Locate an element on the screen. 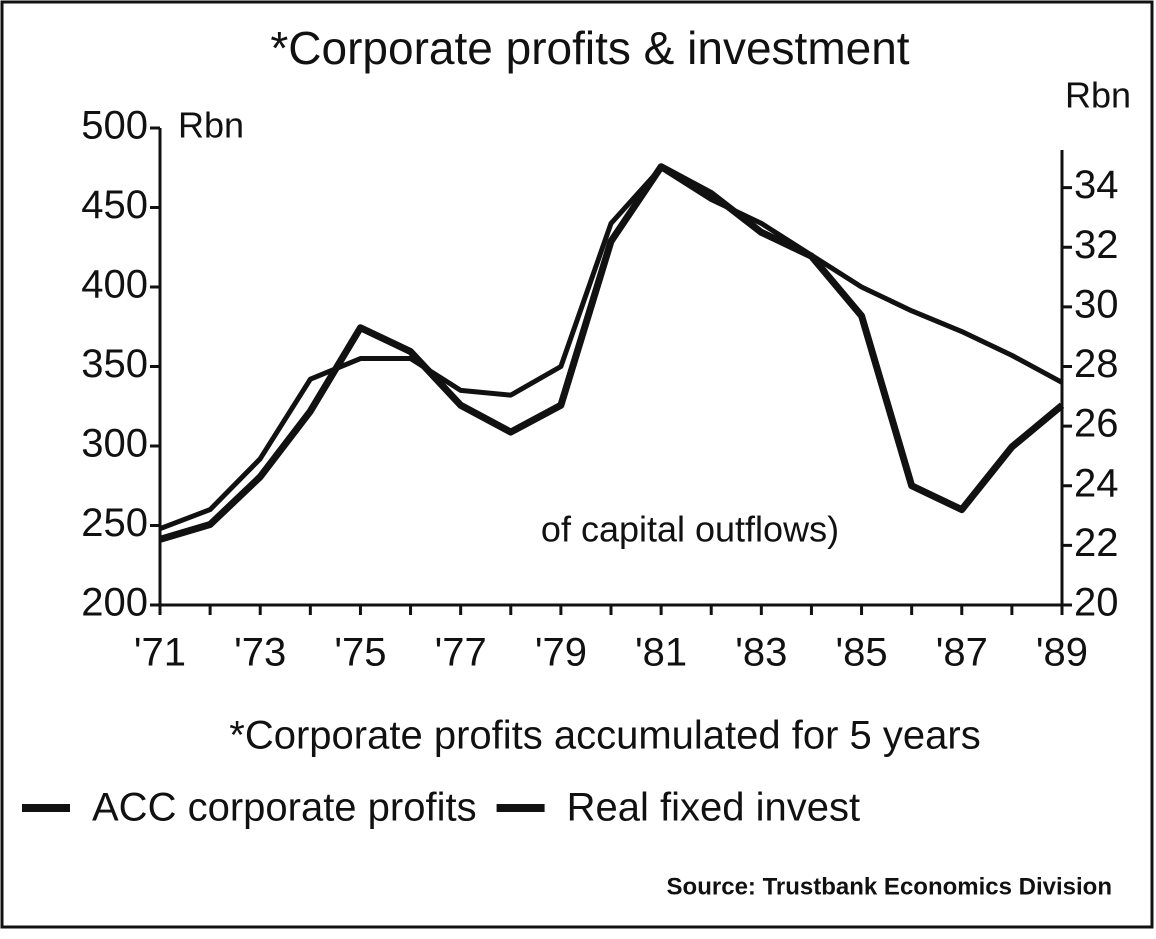  x-tick-label: '89 is located at coordinates (1062, 653).